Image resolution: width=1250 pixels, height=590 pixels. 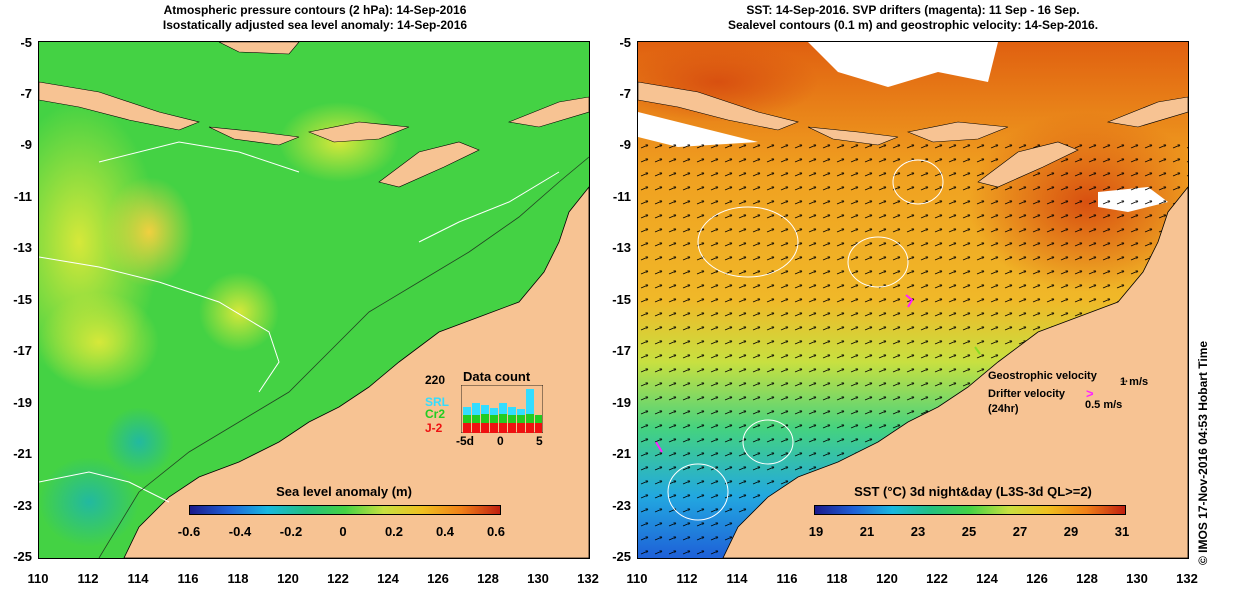 I want to click on inset-series-srl: SRL, so click(x=437, y=402).